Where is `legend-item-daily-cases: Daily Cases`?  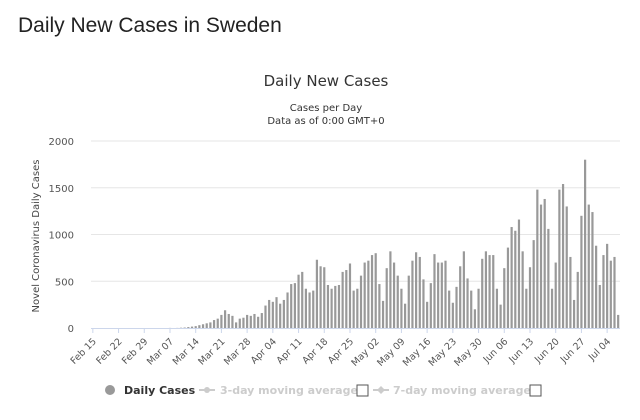
legend-item-daily-cases: Daily Cases is located at coordinates (150, 390).